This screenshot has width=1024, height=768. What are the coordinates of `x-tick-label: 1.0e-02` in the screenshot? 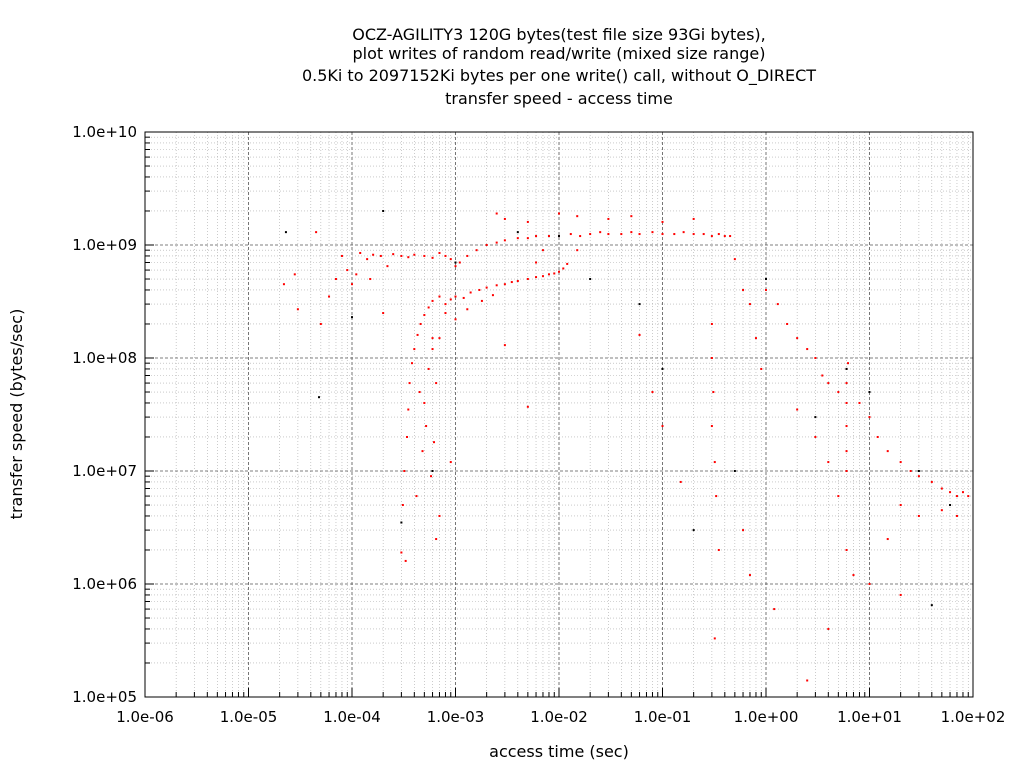 It's located at (559, 717).